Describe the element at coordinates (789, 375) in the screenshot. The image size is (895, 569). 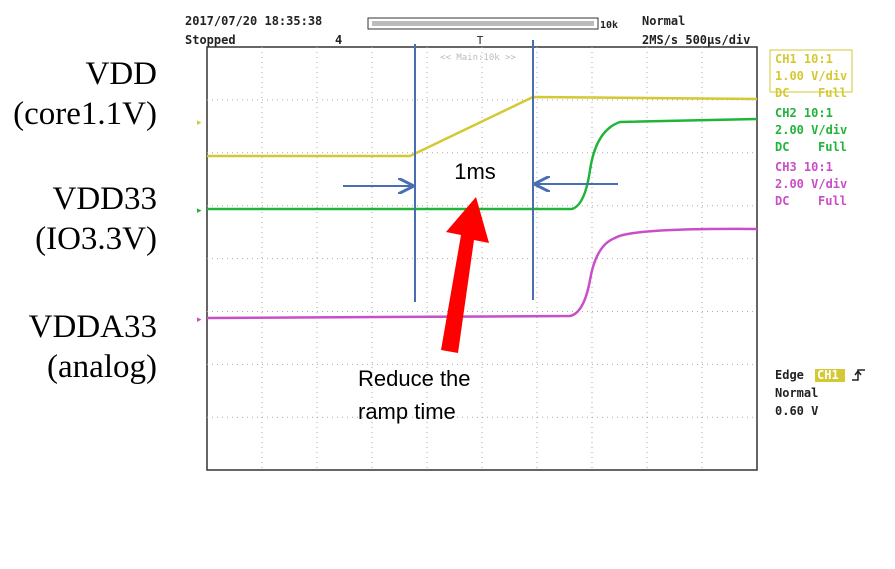
I see `trigger-type: Edge` at that location.